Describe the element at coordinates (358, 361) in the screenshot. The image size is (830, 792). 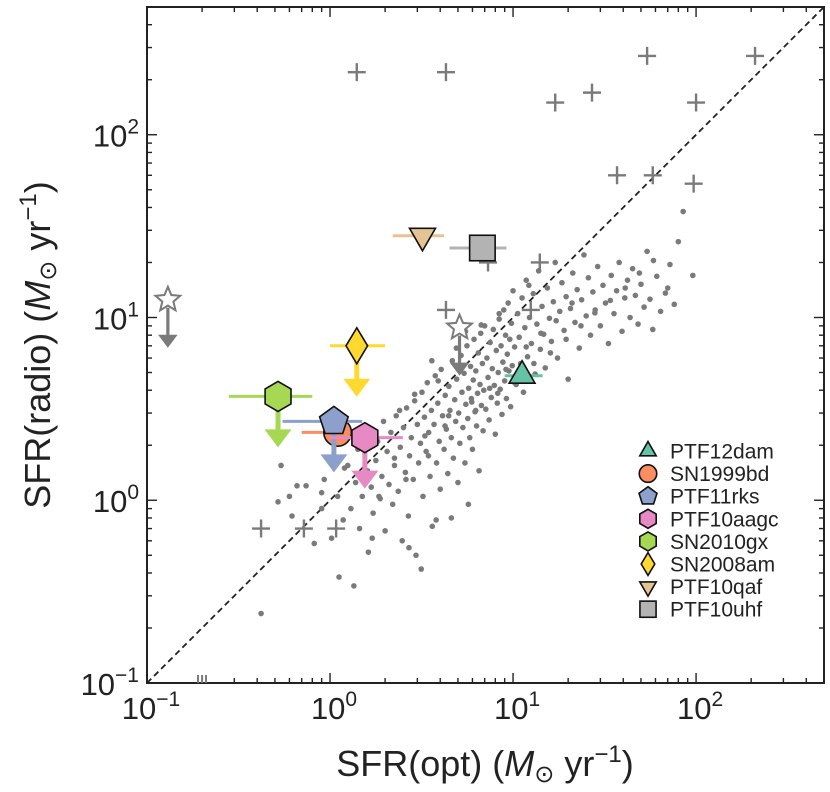
I see `highlight-SN2008am` at that location.